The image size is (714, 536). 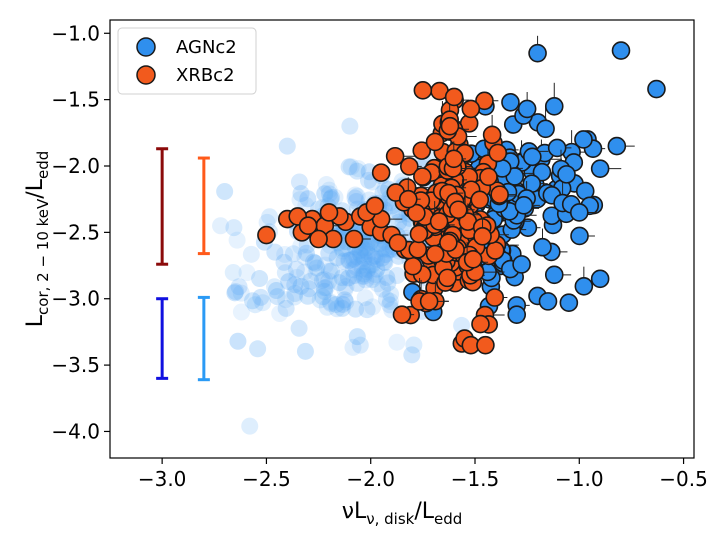 What do you see at coordinates (162, 206) in the screenshot?
I see `xrb-scatter-dark-errorbar` at bounding box center [162, 206].